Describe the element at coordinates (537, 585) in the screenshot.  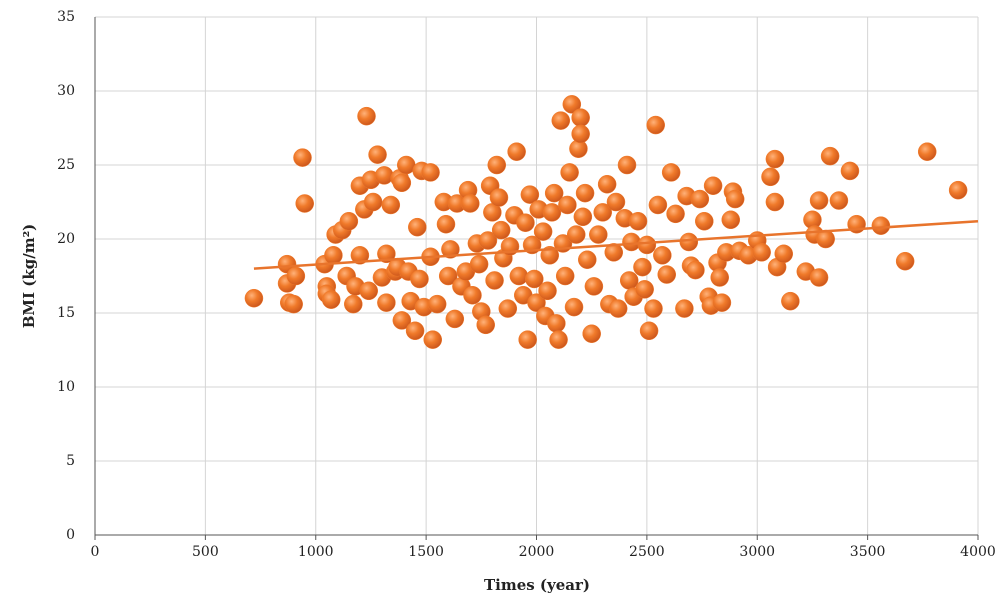
I see `x-axis-title: Times (year)` at that location.